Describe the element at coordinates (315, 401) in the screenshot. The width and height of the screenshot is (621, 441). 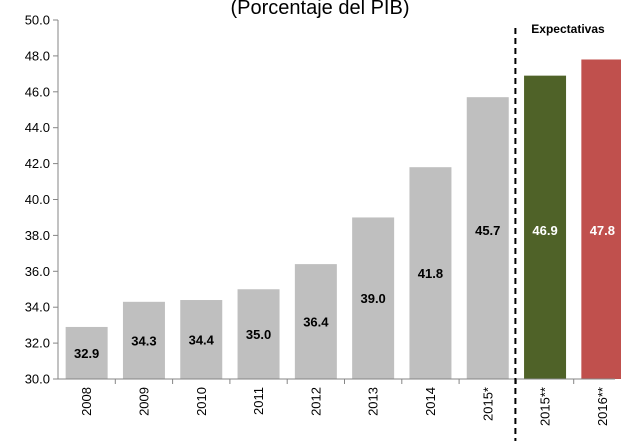
I see `x-tick-label: 2012` at that location.